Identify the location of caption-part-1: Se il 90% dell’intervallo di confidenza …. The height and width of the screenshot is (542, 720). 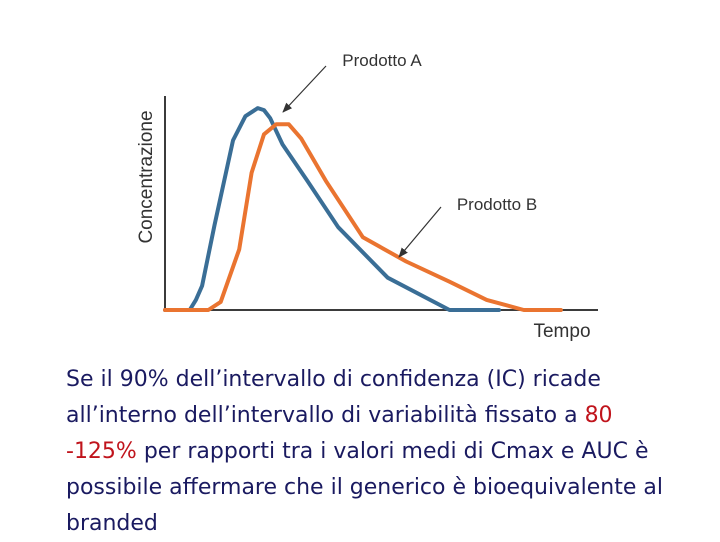
(333, 397).